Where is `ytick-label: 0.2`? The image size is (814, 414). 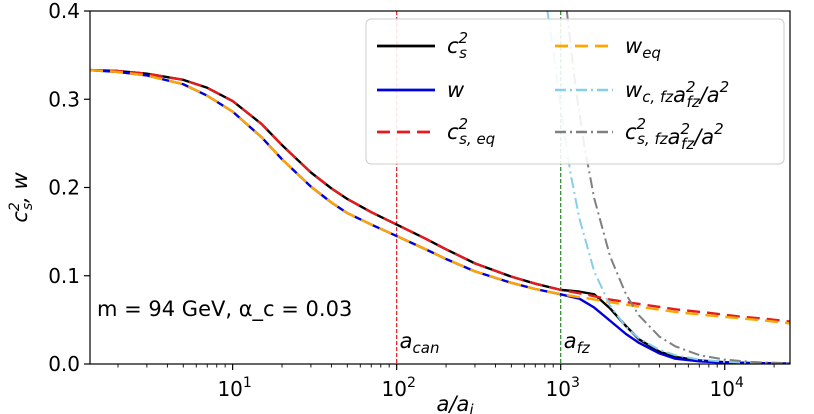
ytick-label: 0.2 is located at coordinates (64, 188).